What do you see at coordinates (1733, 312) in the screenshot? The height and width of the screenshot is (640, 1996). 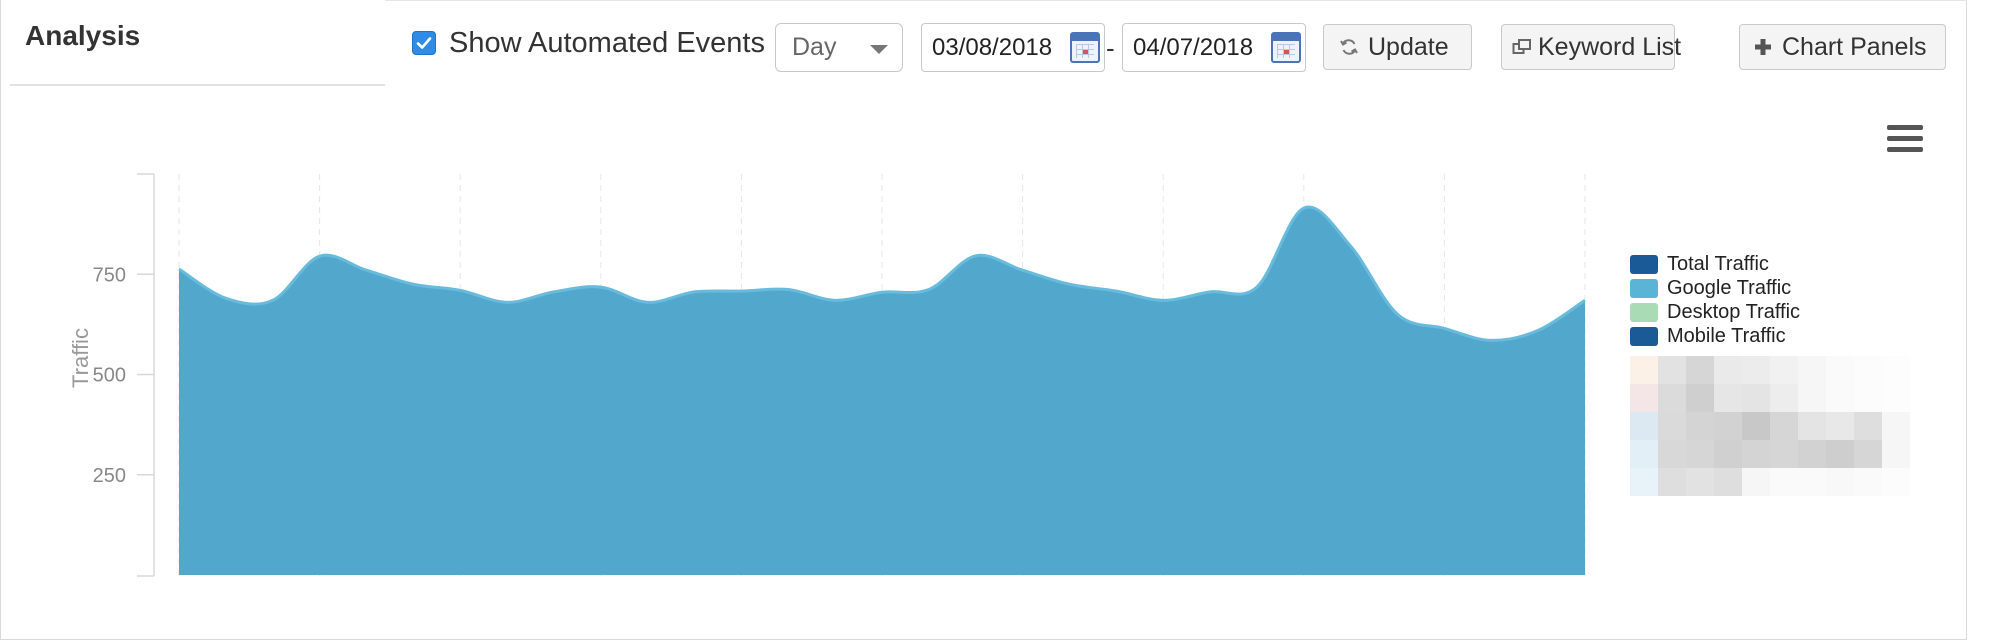 I see `legend-label: Desktop Traffic` at bounding box center [1733, 312].